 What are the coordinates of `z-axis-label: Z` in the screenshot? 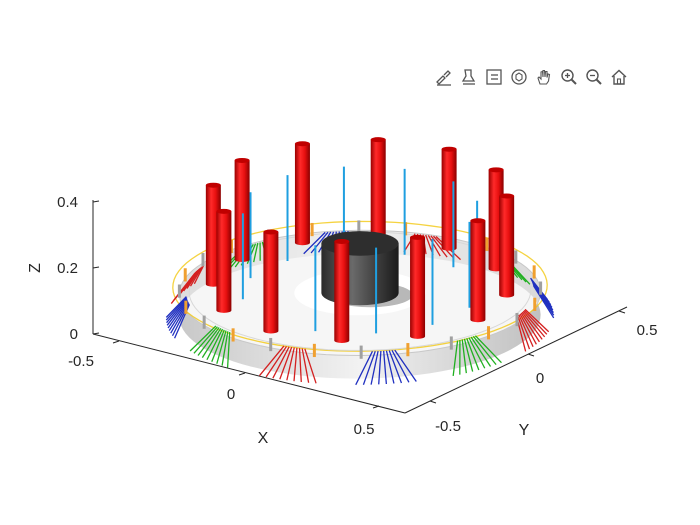 It's located at (35, 268).